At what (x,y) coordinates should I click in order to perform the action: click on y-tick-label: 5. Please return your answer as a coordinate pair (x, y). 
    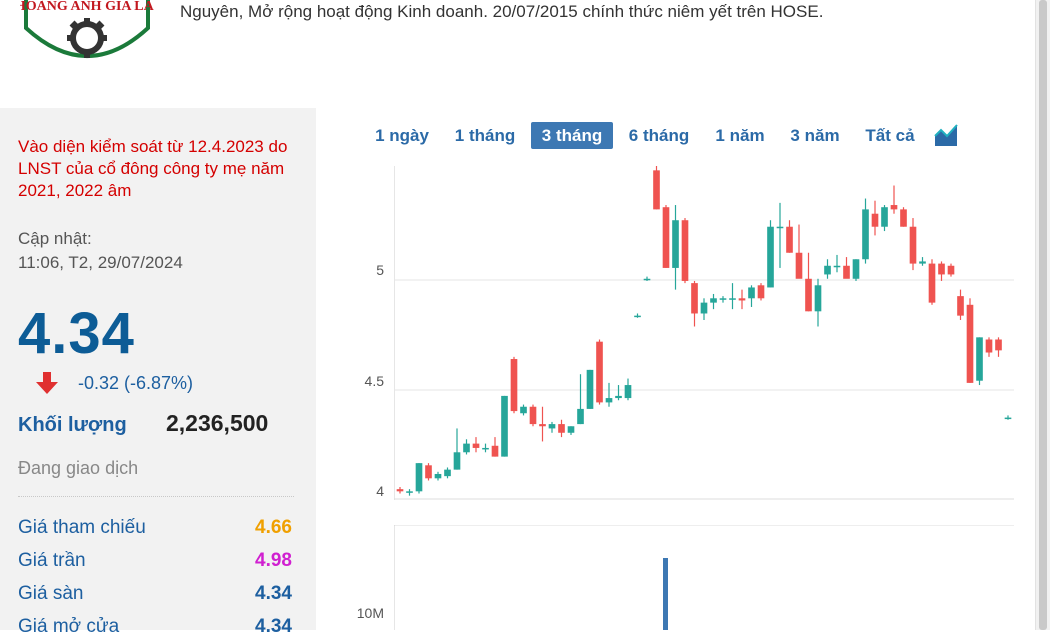
    Looking at the image, I should click on (380, 270).